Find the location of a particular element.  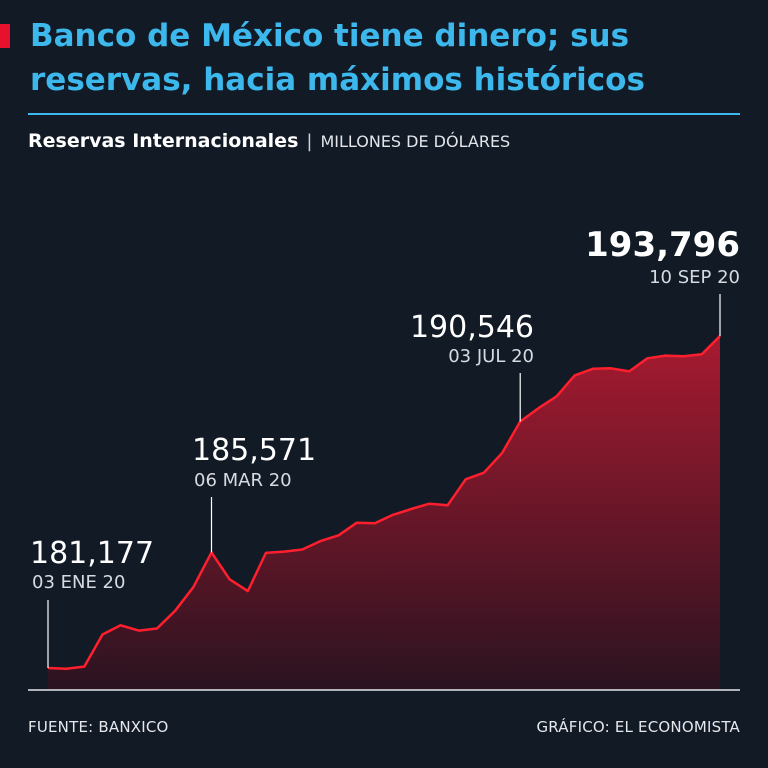

subtitle-unit: MILLONES DE DÓLARES is located at coordinates (415, 141).